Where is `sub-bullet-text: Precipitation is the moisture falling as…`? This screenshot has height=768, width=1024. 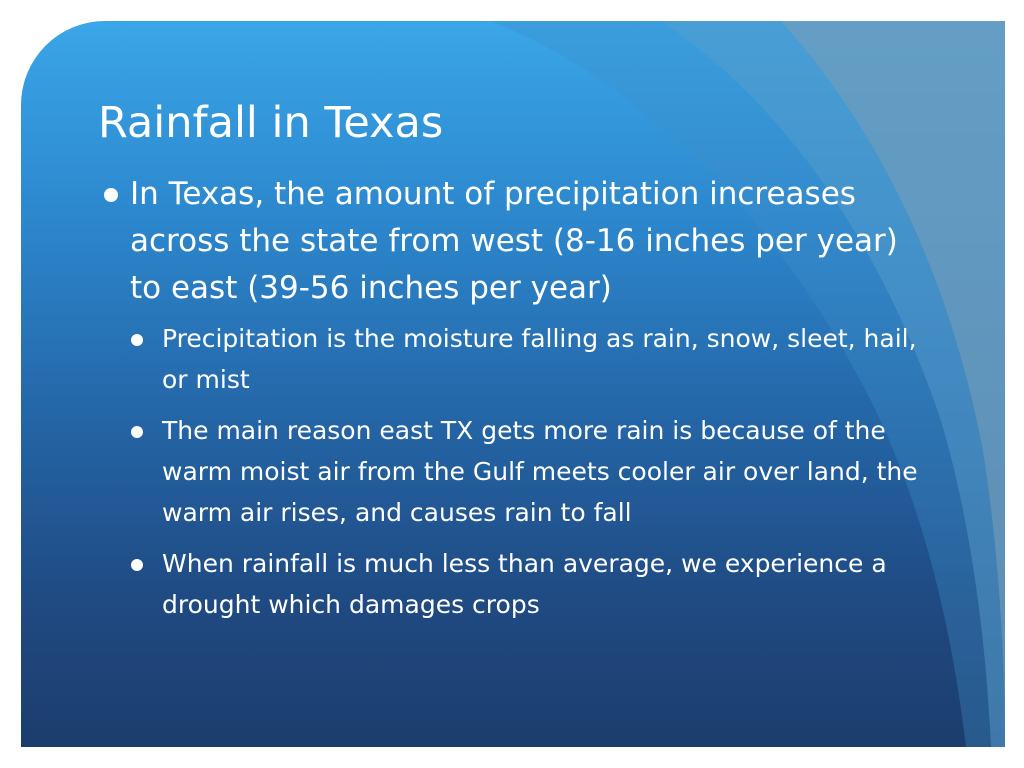 sub-bullet-text: Precipitation is the moisture falling as… is located at coordinates (539, 359).